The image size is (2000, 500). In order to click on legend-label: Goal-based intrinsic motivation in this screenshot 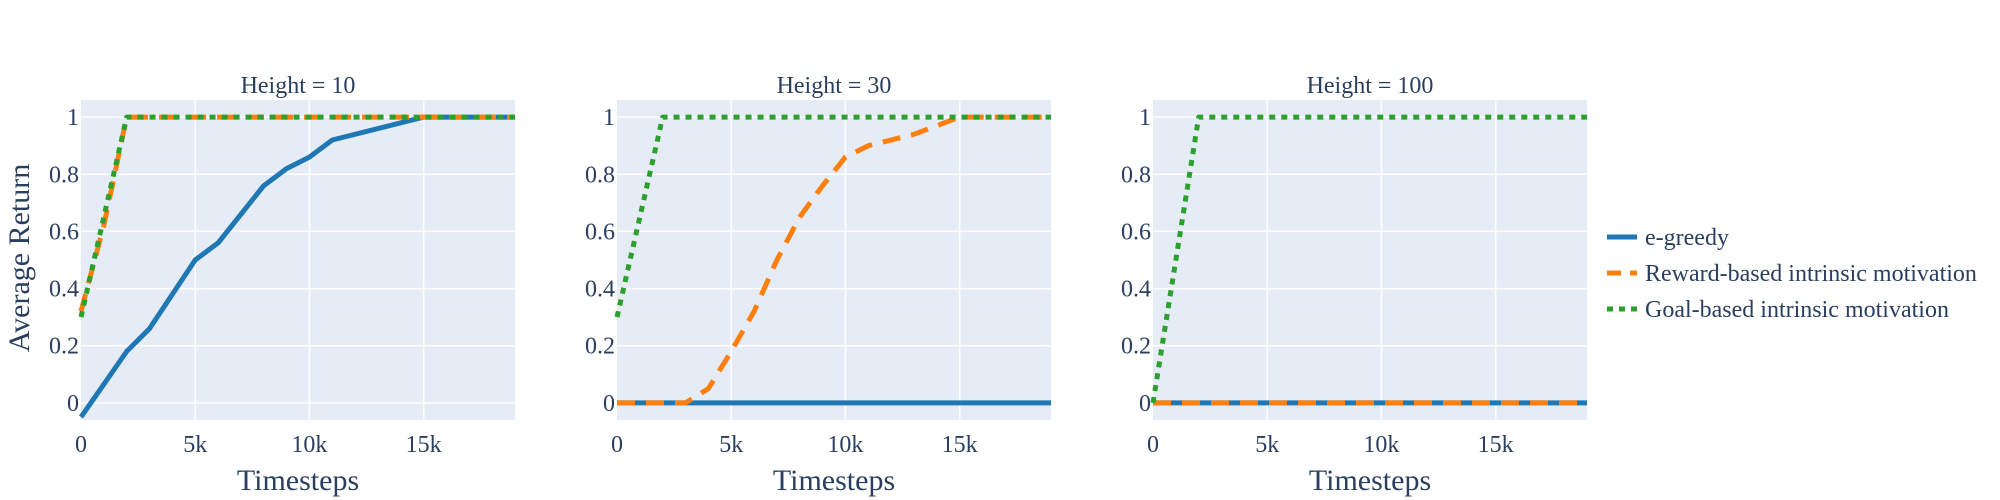, I will do `click(1797, 310)`.